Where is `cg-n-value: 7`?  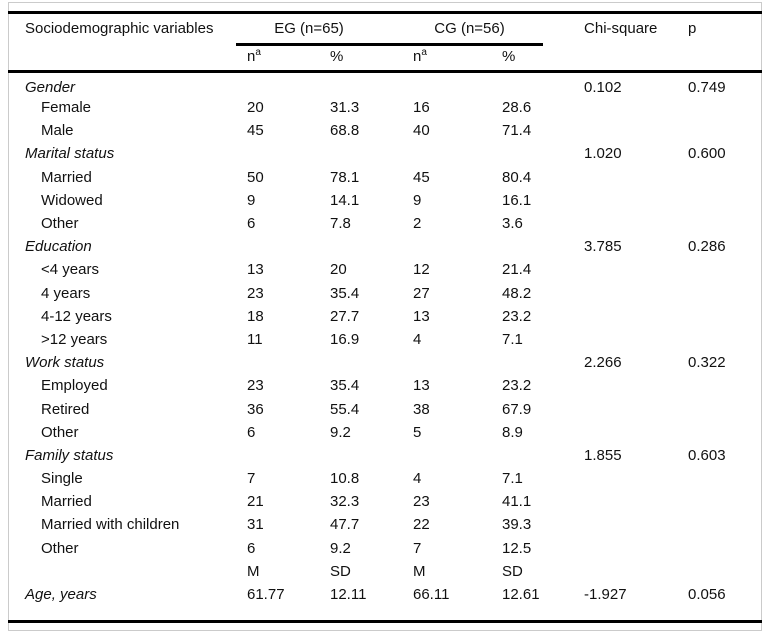 cg-n-value: 7 is located at coordinates (417, 548).